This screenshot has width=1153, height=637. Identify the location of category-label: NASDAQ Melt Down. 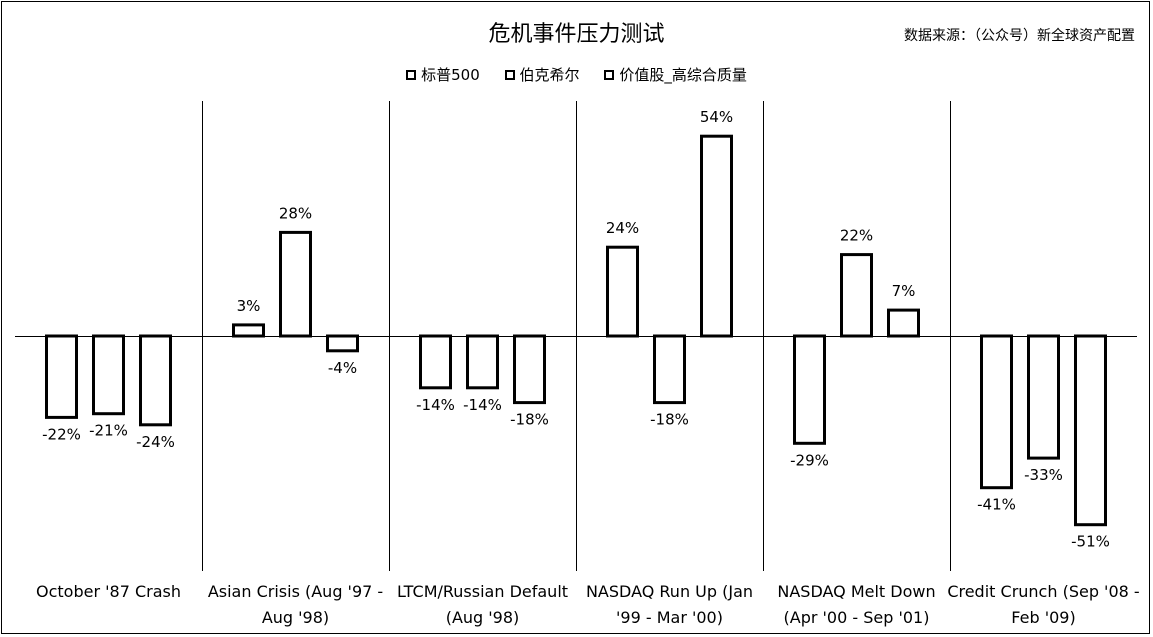
(856, 591).